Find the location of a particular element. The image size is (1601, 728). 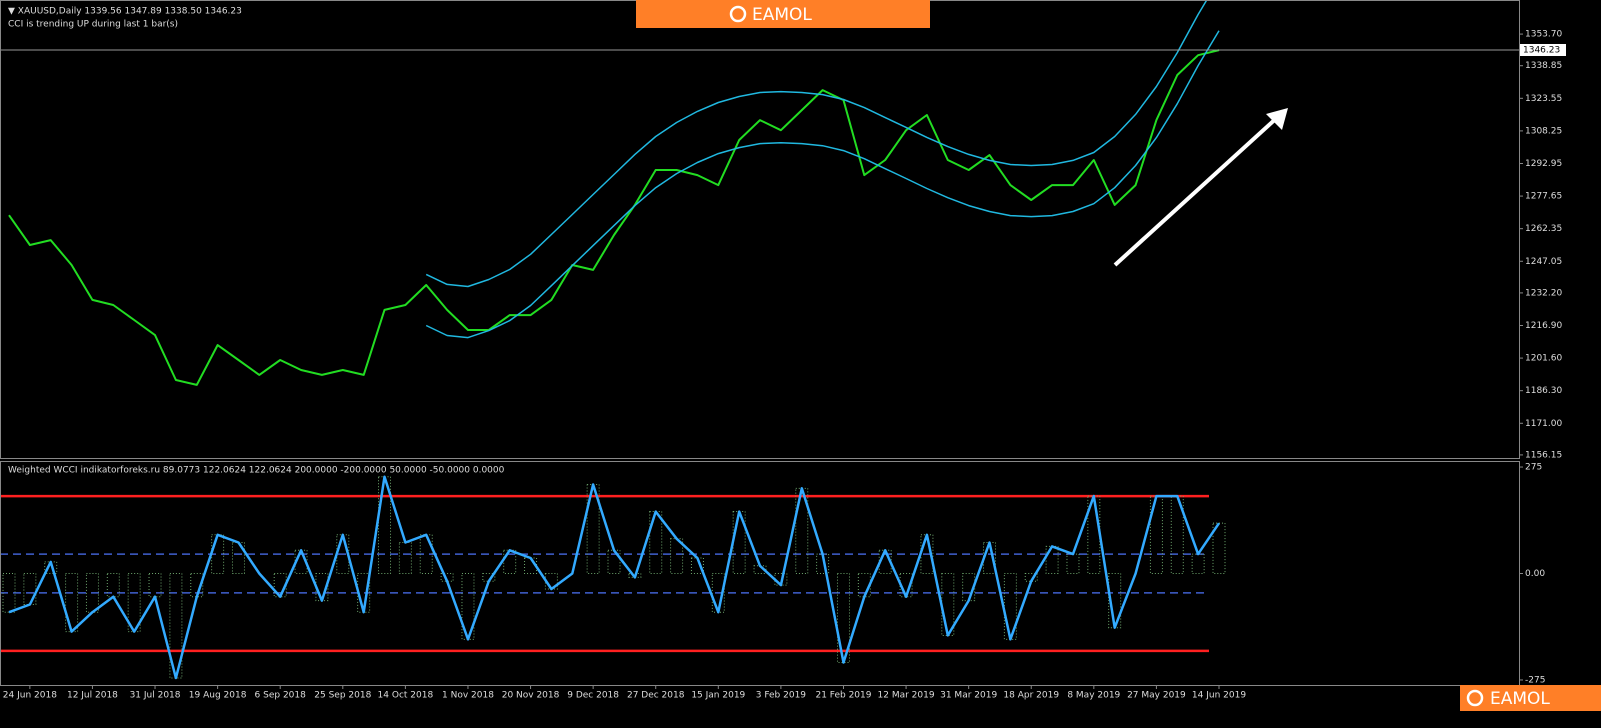

x-tick-label: 25 Sep 2018 is located at coordinates (342, 696).